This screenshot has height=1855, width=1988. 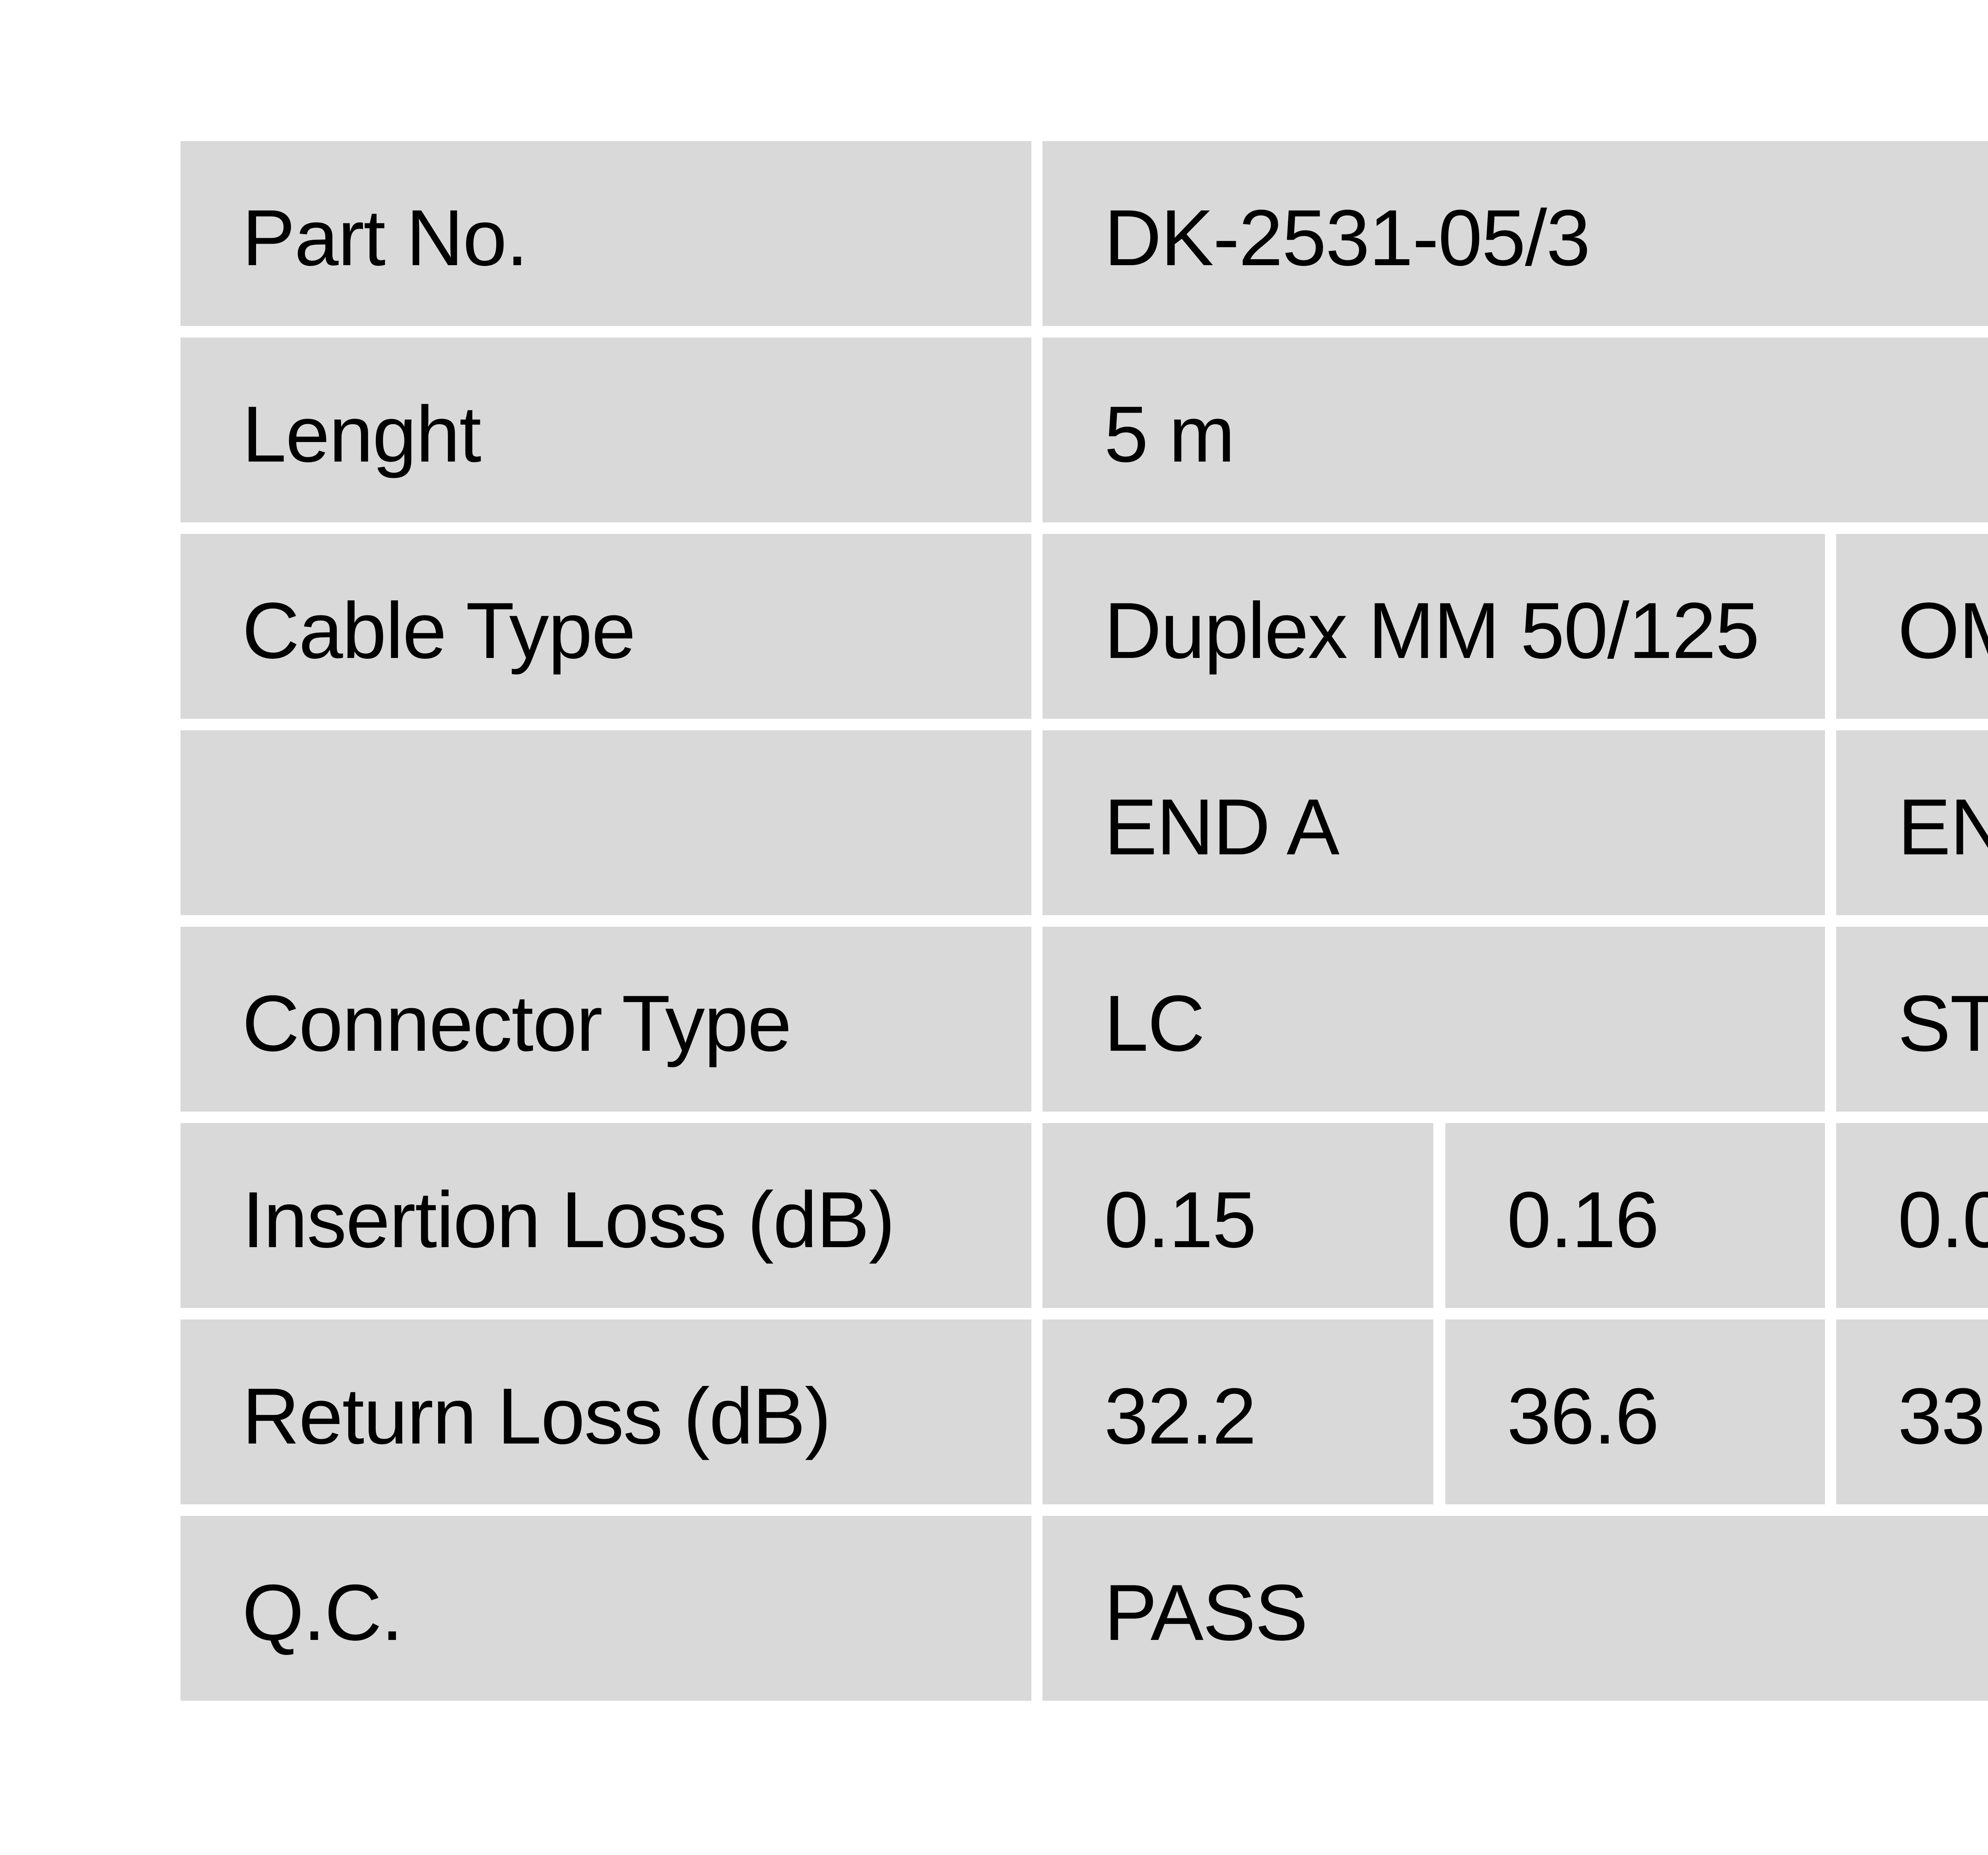 What do you see at coordinates (1635, 1215) in the screenshot?
I see `cell-insertion-loss-end-a-2: 0.16` at bounding box center [1635, 1215].